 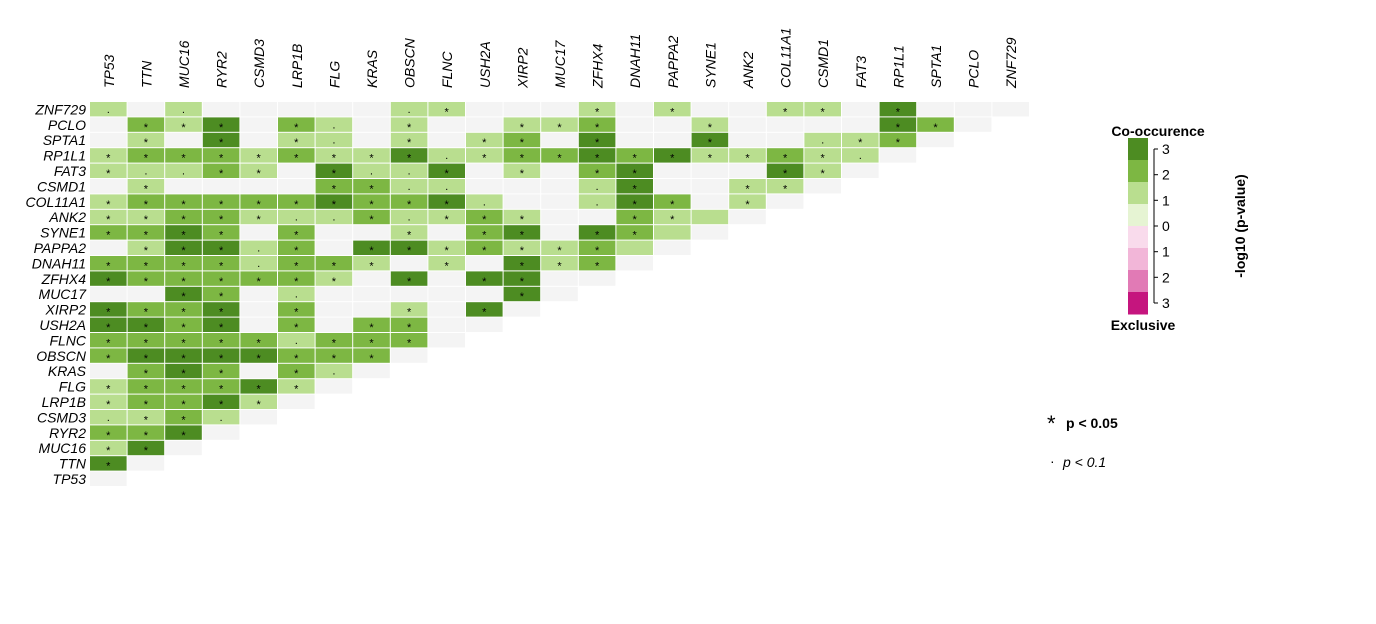 I want to click on cell-dnah11-flg, so click(x=334, y=263).